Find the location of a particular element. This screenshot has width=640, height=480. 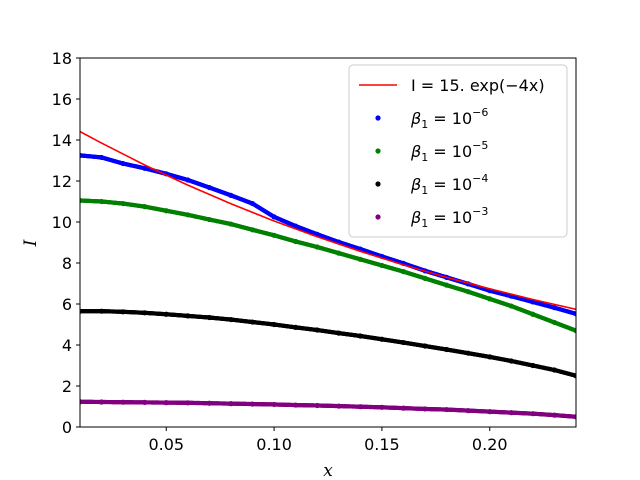

legend-label: β1 = 10−6 is located at coordinates (449, 118).